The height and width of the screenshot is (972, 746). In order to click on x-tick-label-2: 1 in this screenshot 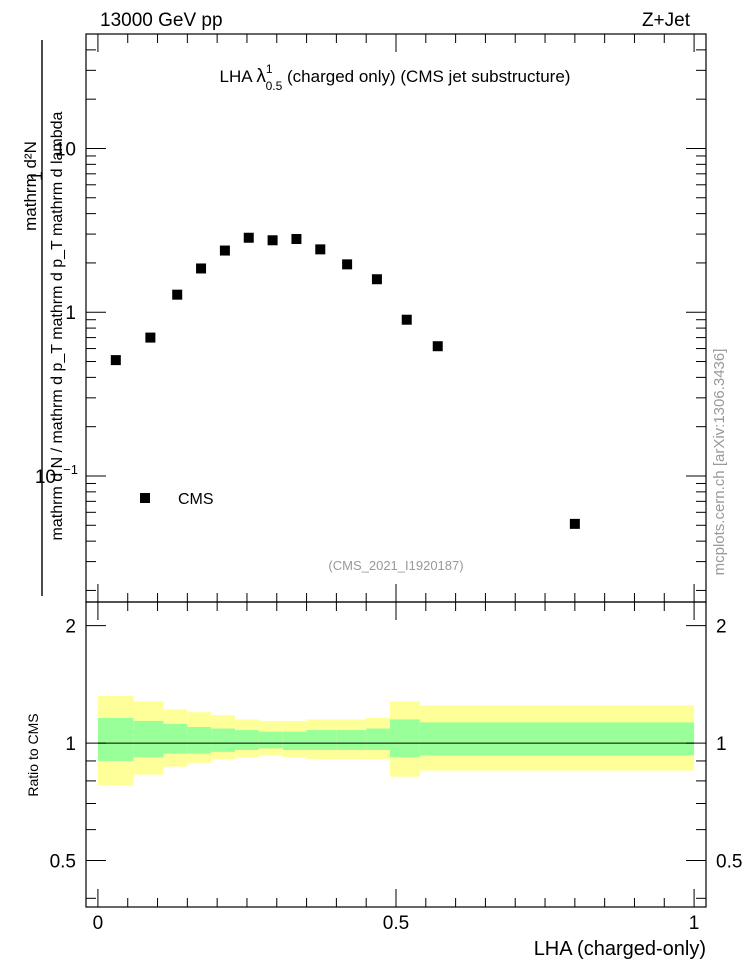, I will do `click(694, 923)`.